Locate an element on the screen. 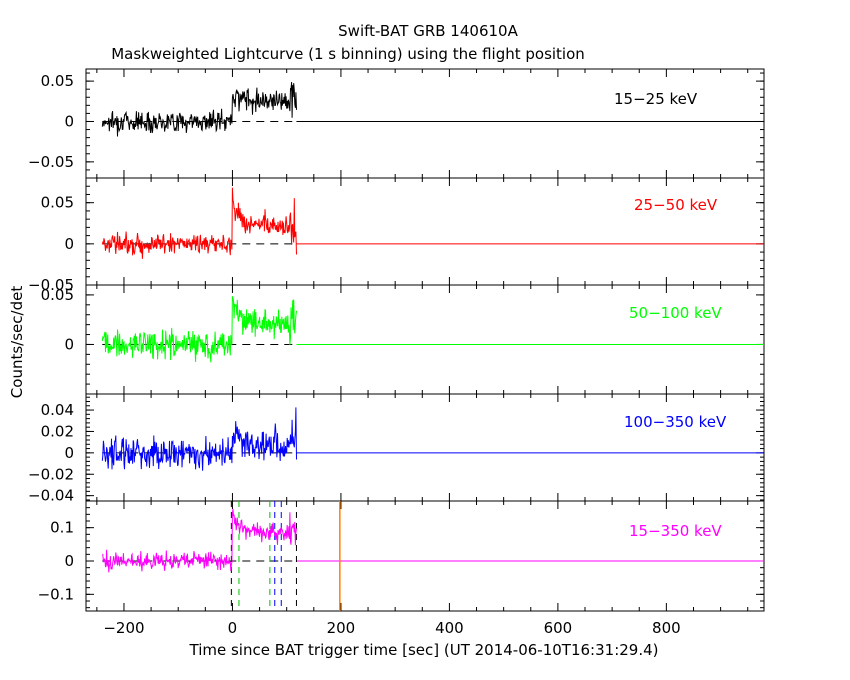 The width and height of the screenshot is (850, 680). y-tick-label: −0.02 is located at coordinates (51, 474).